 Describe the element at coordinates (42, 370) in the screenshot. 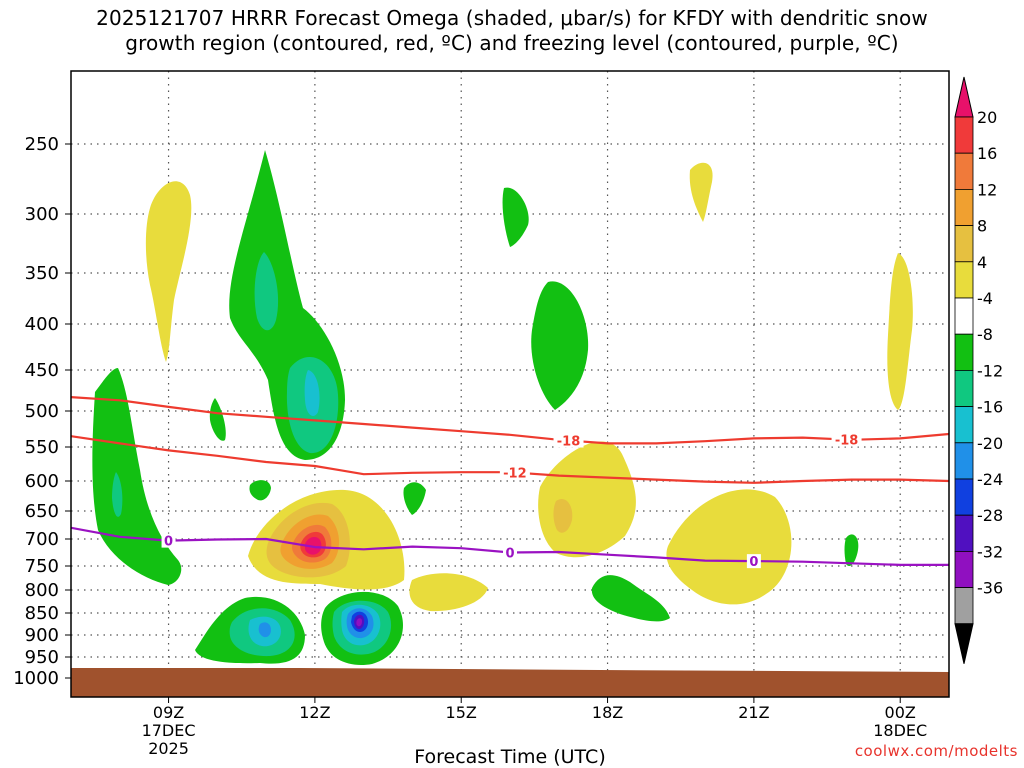

I see `y-tick-label: 450` at that location.